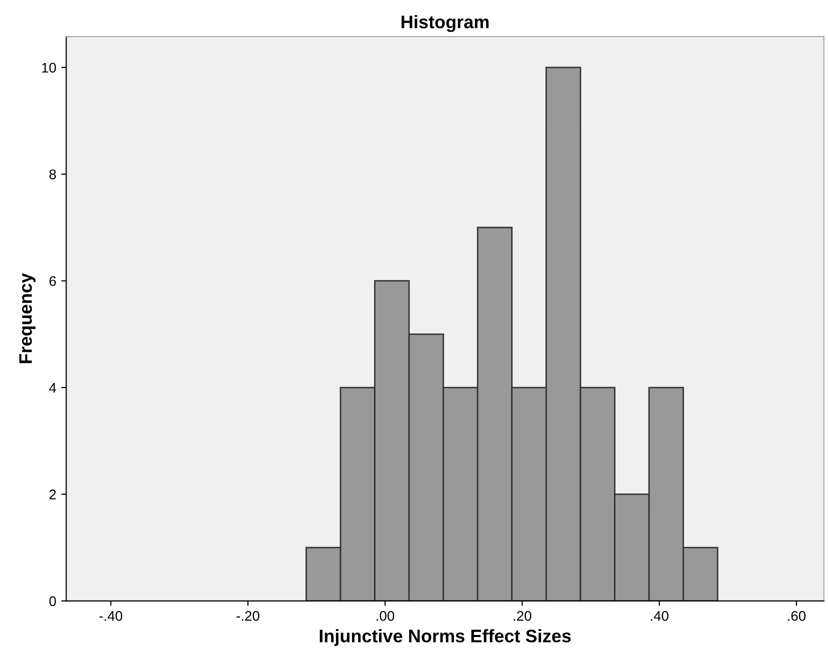 Image resolution: width=828 pixels, height=664 pixels. What do you see at coordinates (52, 174) in the screenshot?
I see `y-tick-label: 8` at bounding box center [52, 174].